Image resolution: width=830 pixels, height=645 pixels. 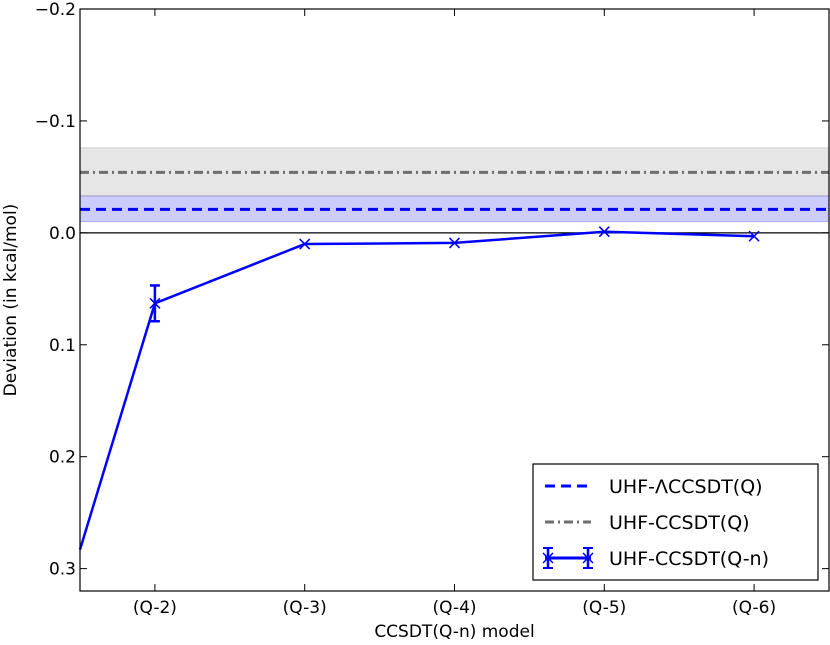 What do you see at coordinates (689, 559) in the screenshot?
I see `legend-label-2: UHF-CCSDT(Q-n)` at bounding box center [689, 559].